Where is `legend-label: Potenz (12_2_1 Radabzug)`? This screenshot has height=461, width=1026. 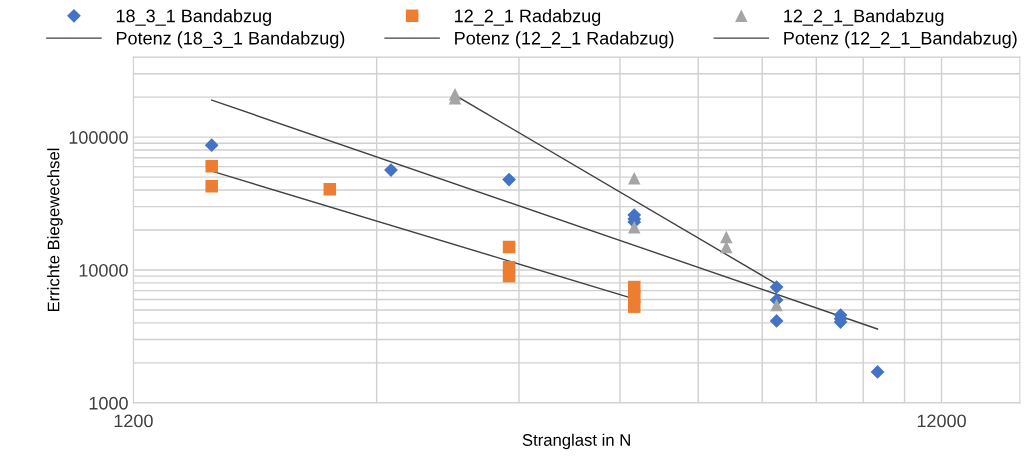 legend-label: Potenz (12_2_1 Radabzug) is located at coordinates (564, 40).